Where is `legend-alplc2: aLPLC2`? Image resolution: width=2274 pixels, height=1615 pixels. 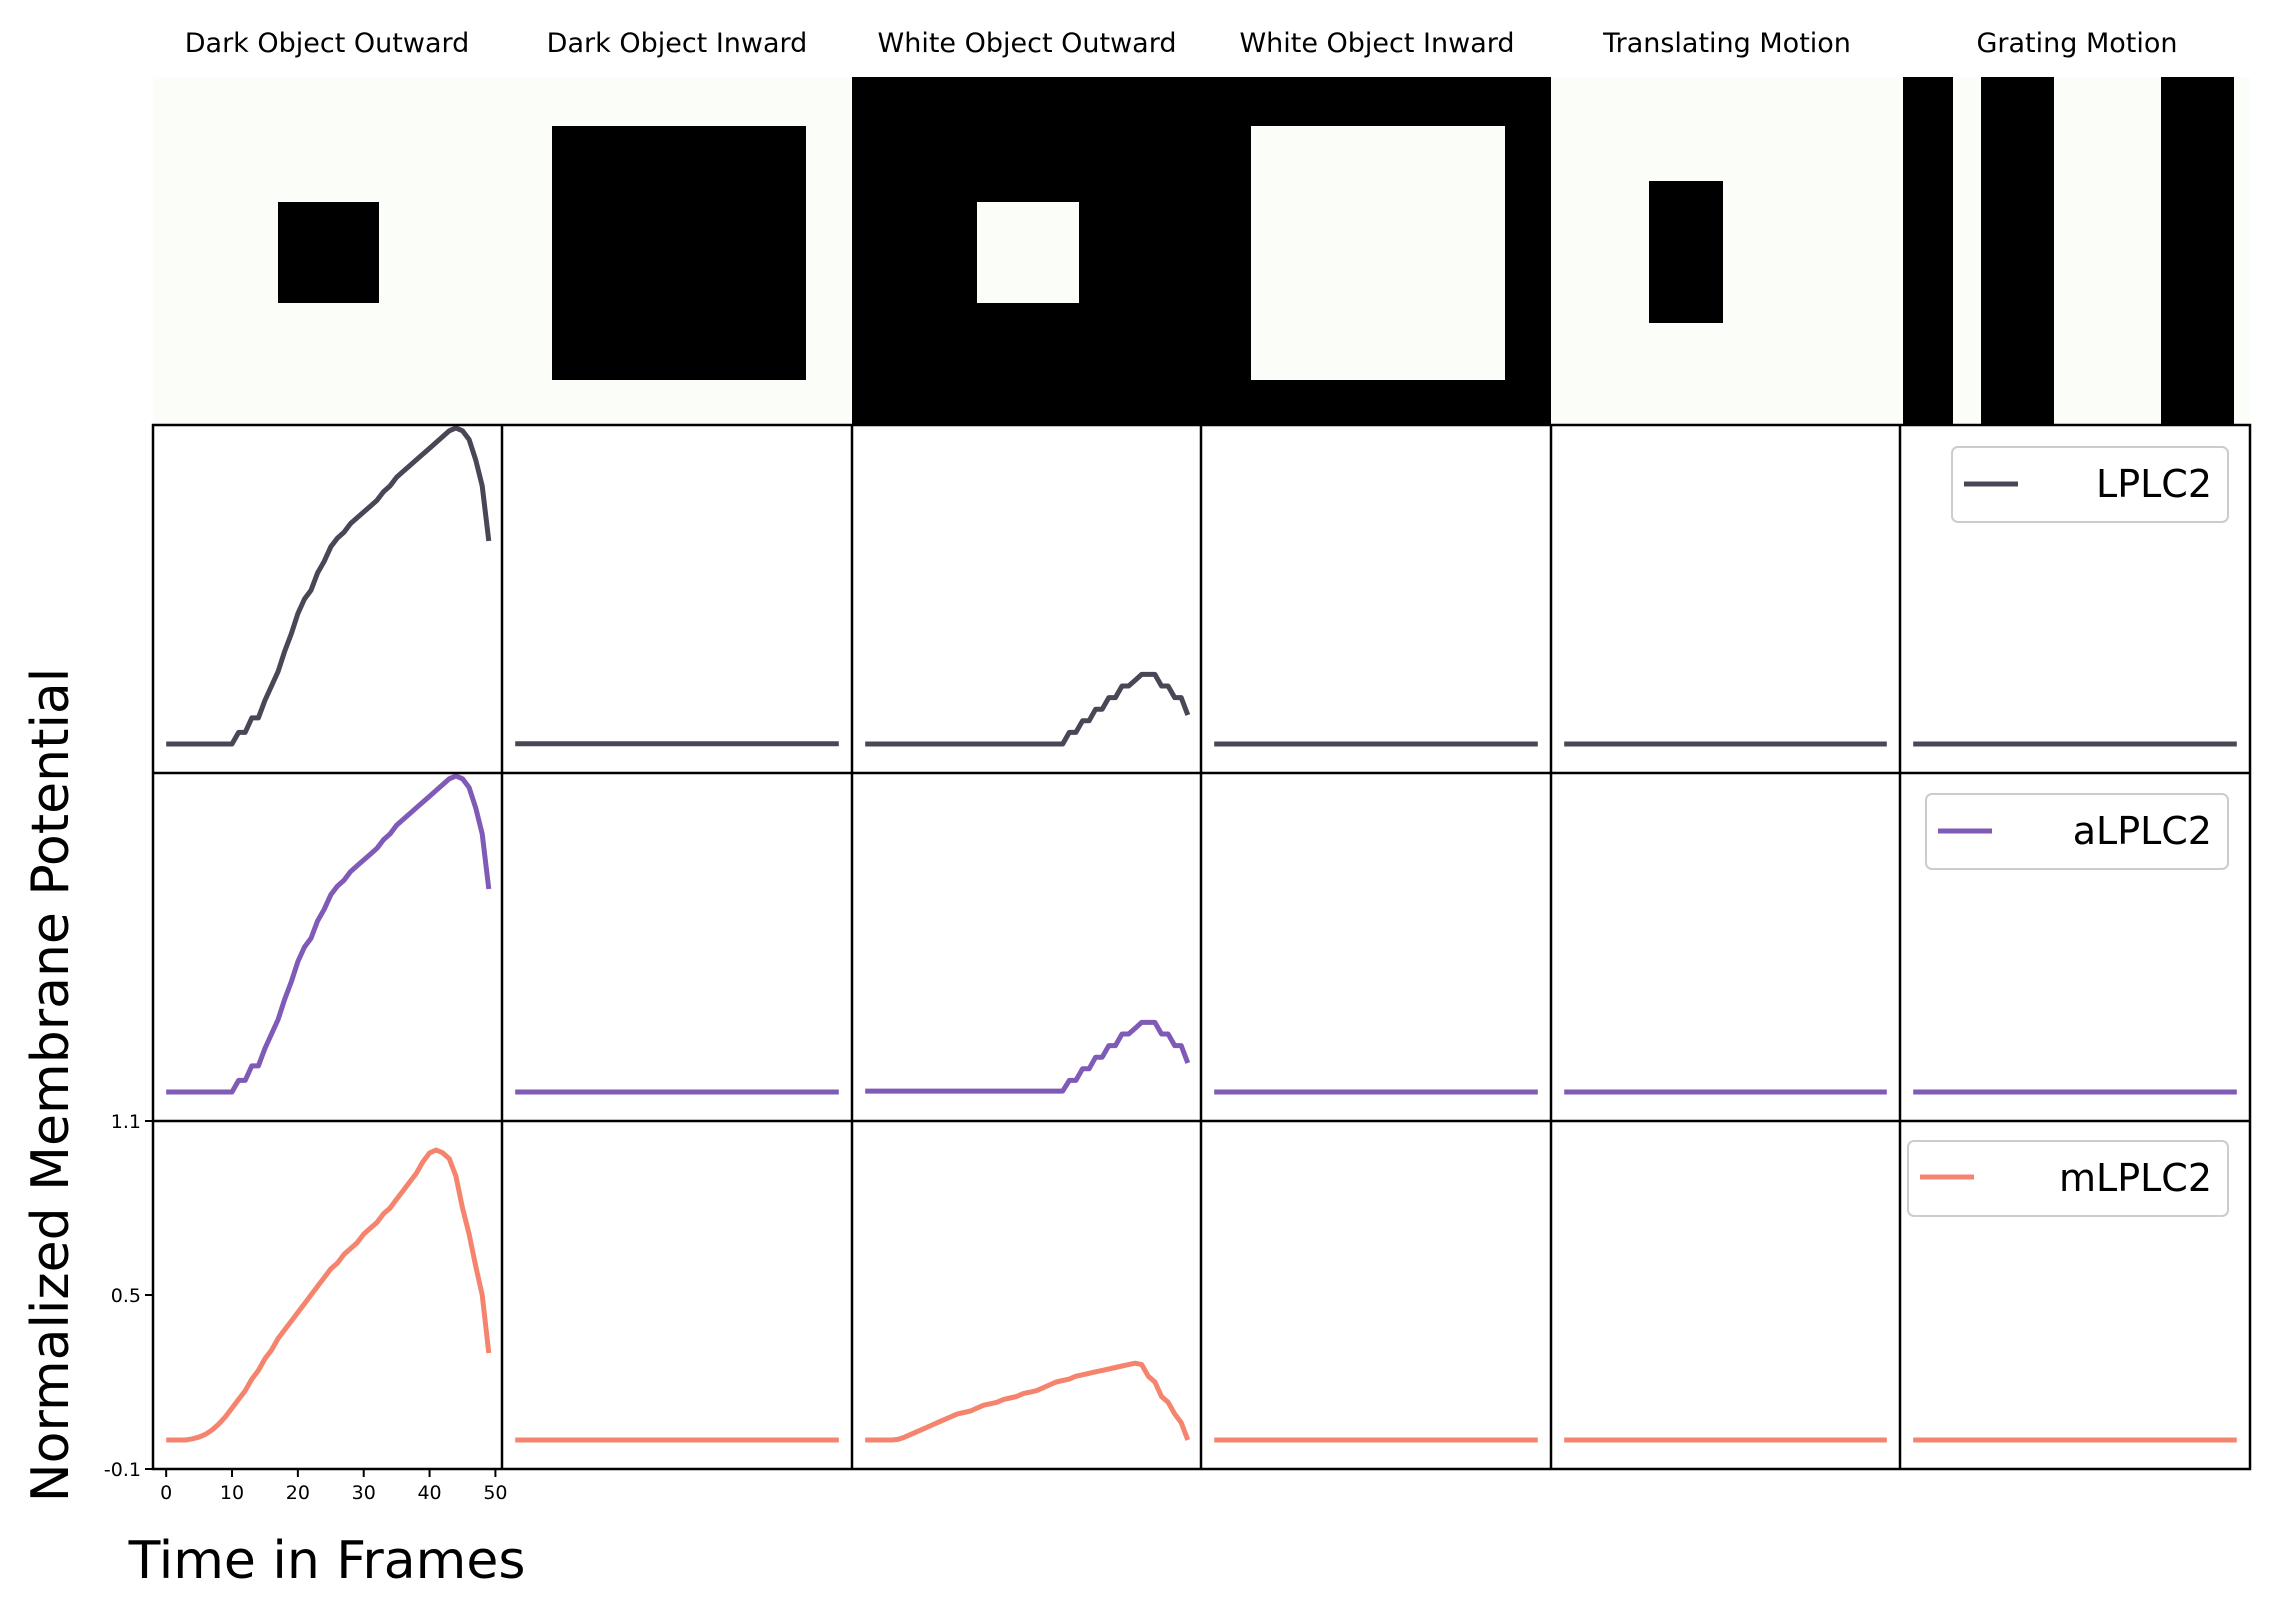
legend-alplc2: aLPLC2 is located at coordinates (2077, 831).